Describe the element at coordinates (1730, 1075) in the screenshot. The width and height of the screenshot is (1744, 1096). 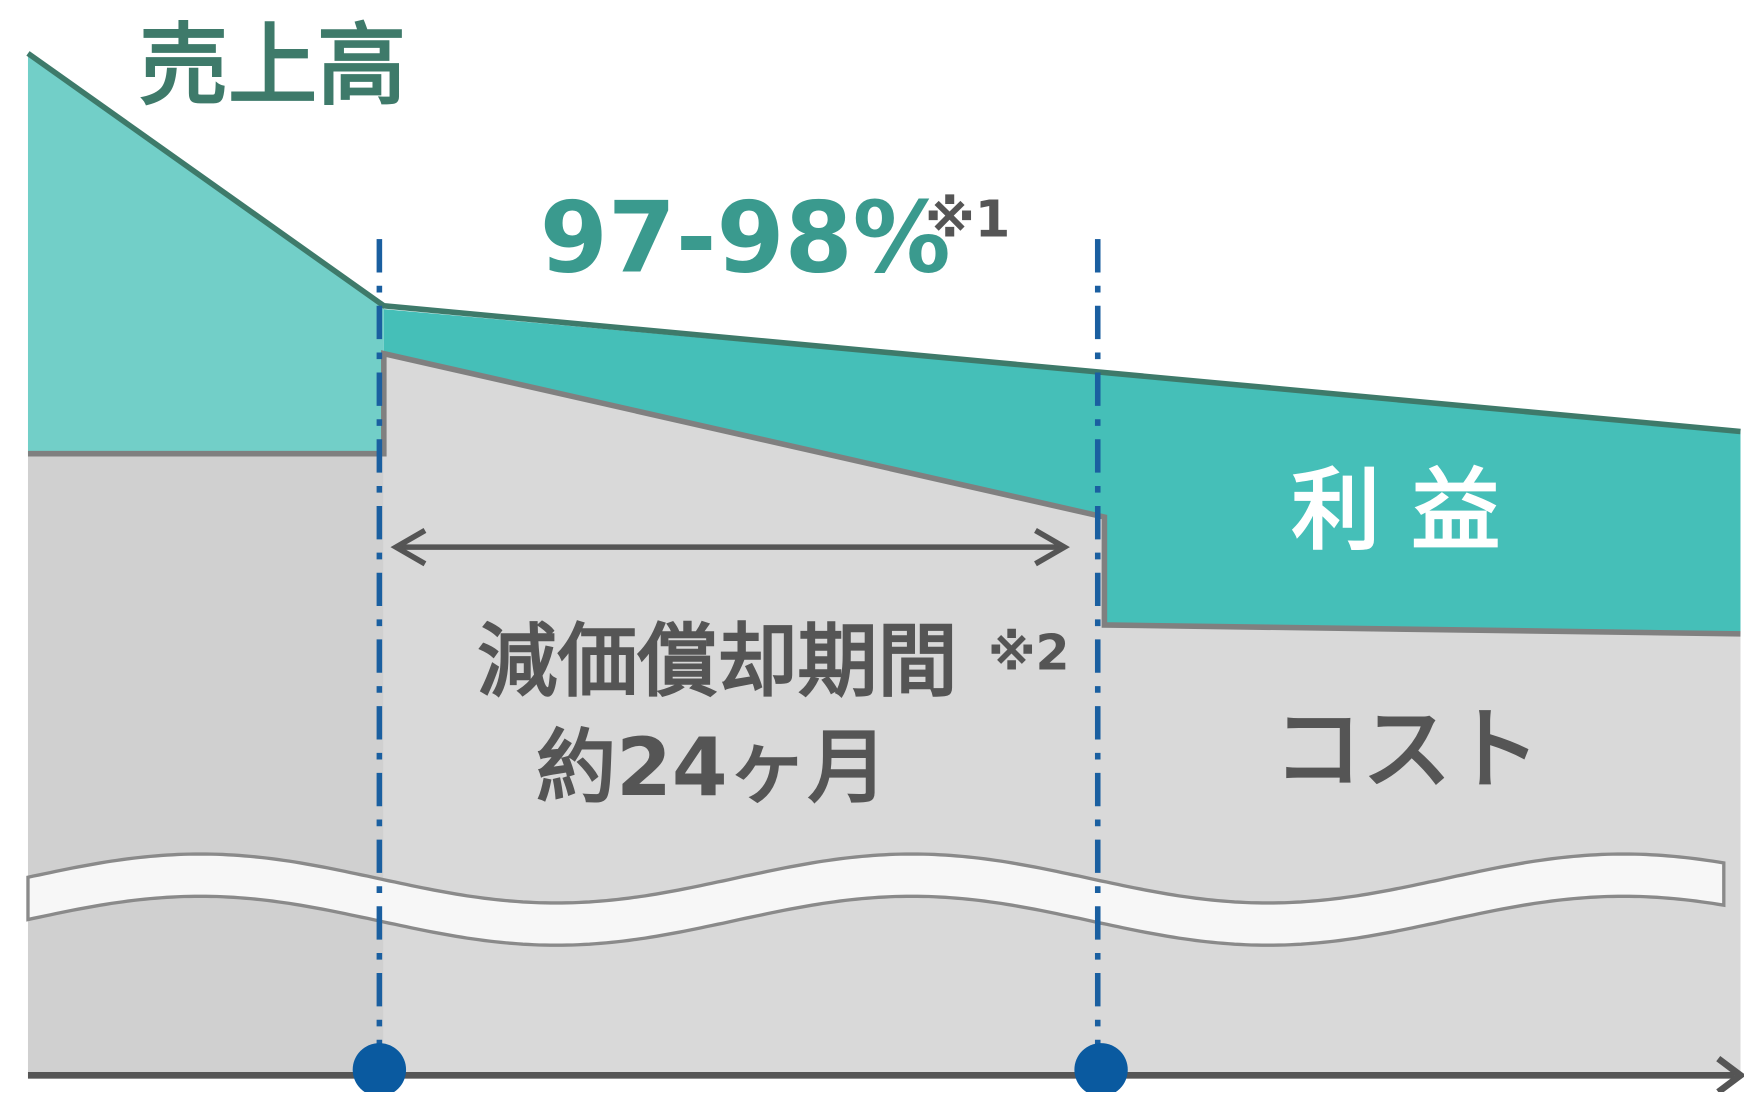
I see `axis-arrow` at that location.